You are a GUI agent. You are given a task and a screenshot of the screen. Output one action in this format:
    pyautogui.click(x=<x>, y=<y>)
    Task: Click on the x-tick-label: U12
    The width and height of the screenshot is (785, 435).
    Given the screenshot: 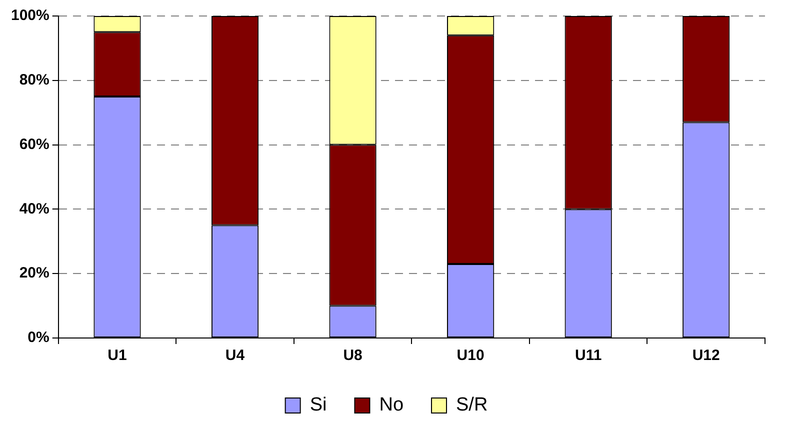 What is the action you would take?
    pyautogui.click(x=706, y=355)
    